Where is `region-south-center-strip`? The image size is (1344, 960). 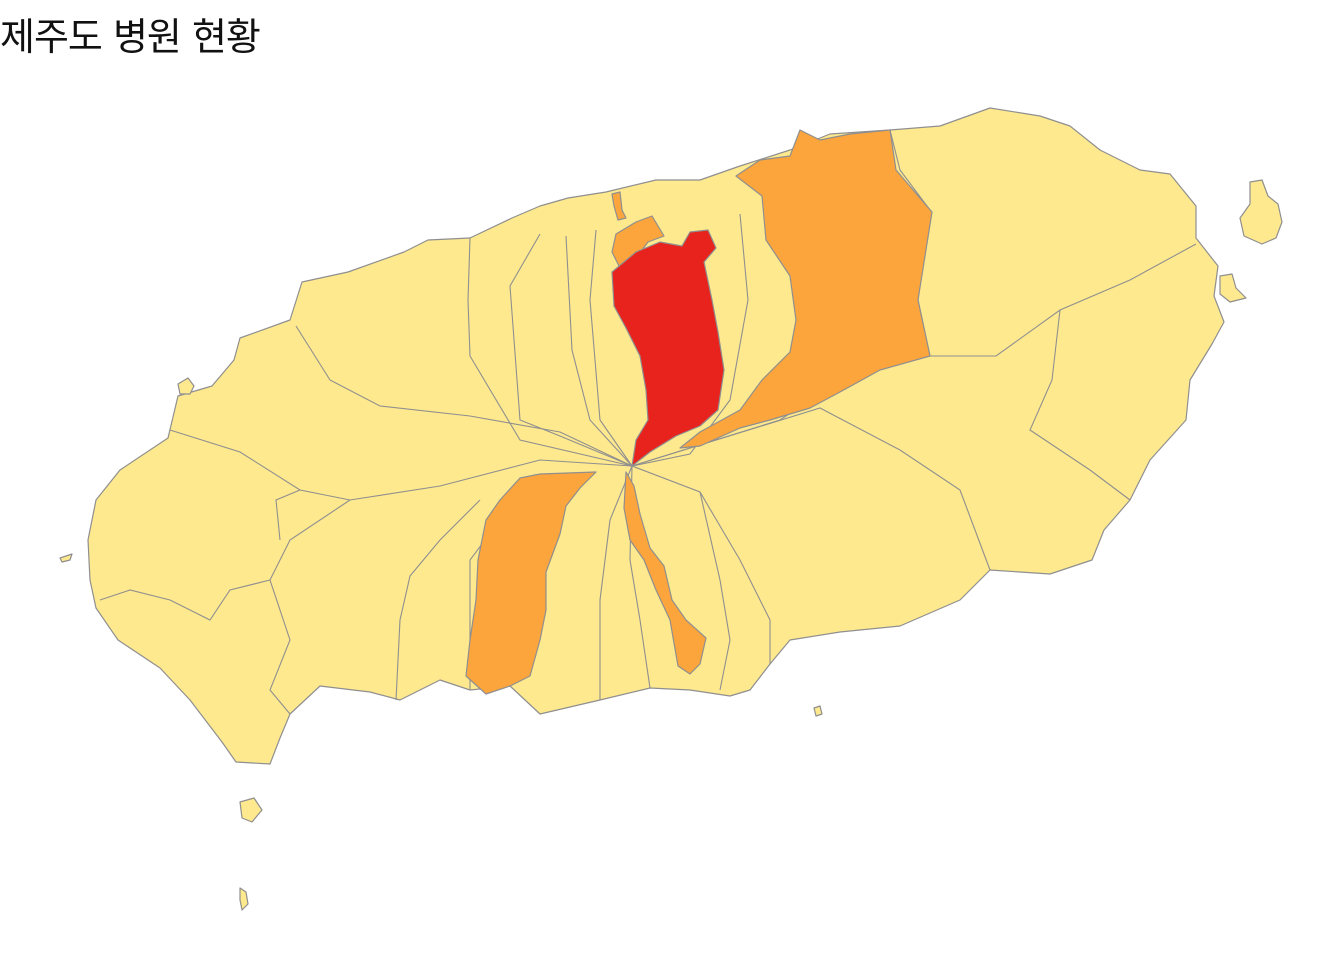
region-south-center-strip is located at coordinates (665, 573).